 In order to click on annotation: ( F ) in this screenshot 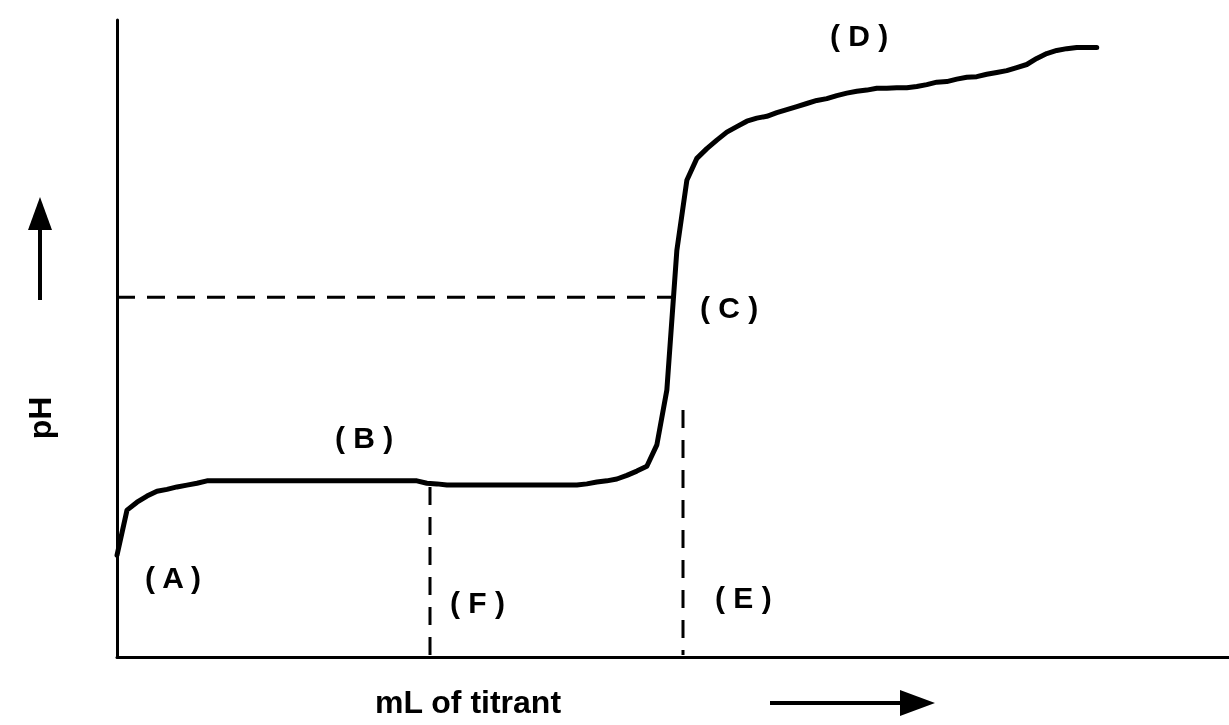, I will do `click(477, 602)`.